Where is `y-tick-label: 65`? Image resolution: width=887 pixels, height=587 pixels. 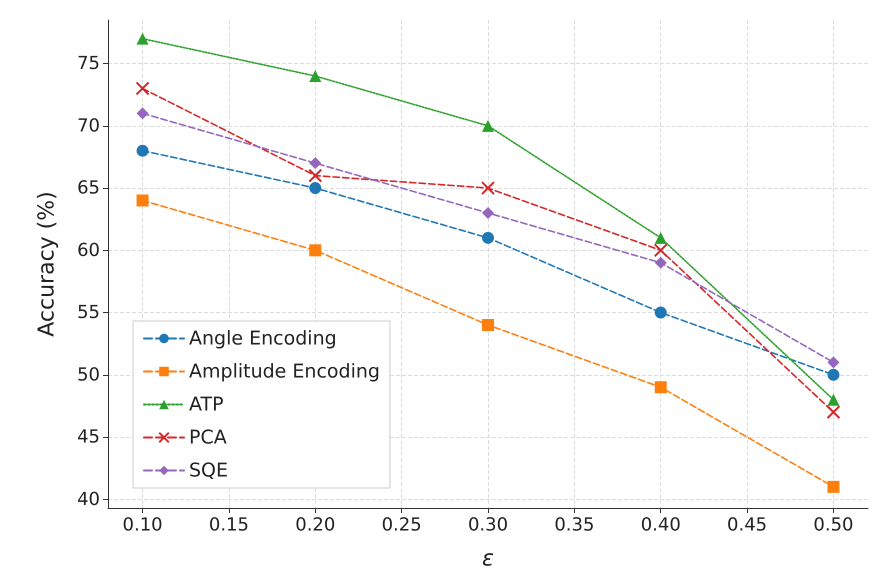
y-tick-label: 65 is located at coordinates (88, 188).